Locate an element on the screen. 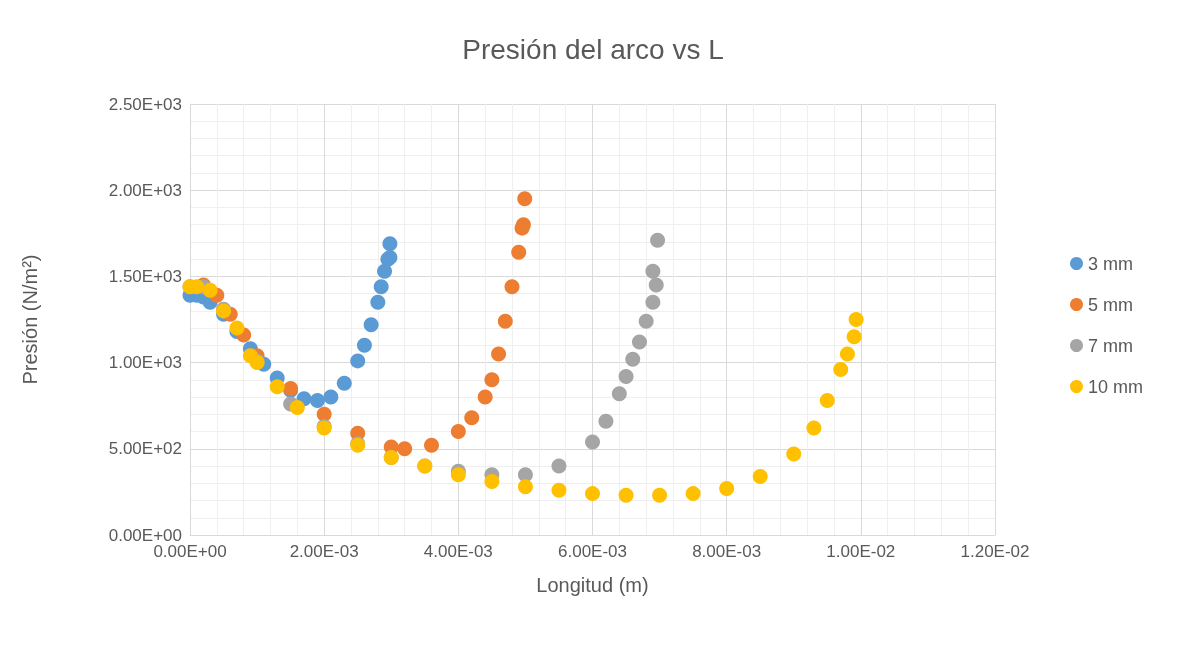  y-tick-label: 2.50E+03 is located at coordinates (145, 104).